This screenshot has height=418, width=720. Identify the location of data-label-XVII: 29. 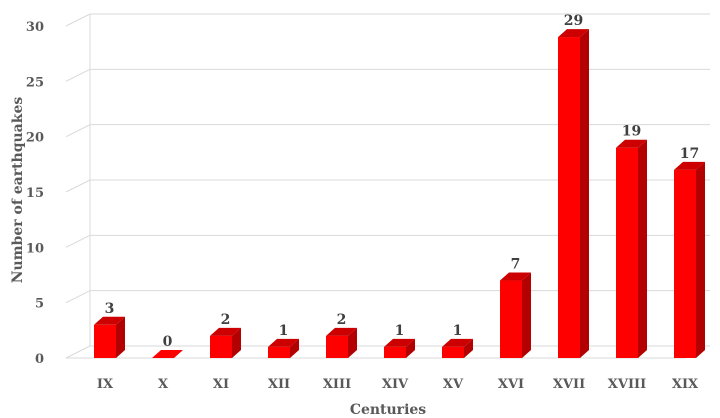
(573, 21).